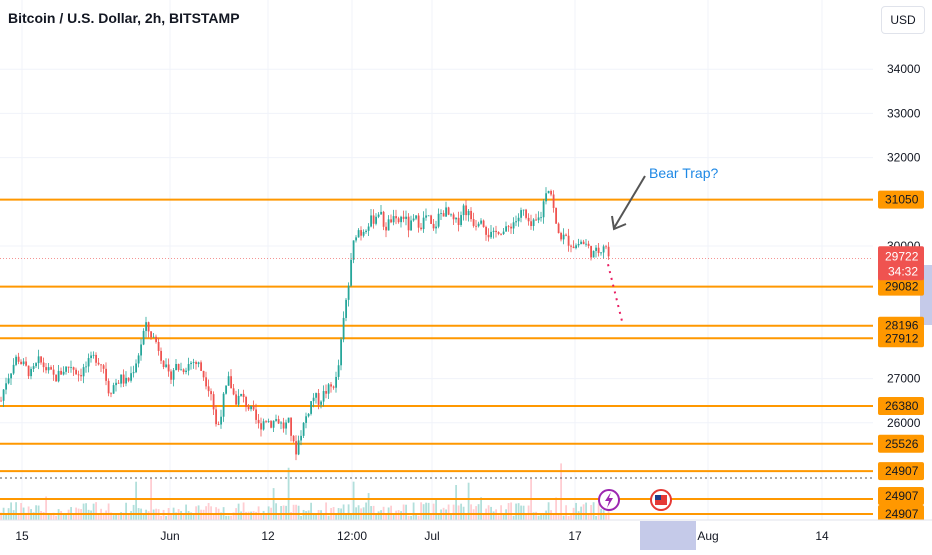  I want to click on current-price-tag, so click(901, 263).